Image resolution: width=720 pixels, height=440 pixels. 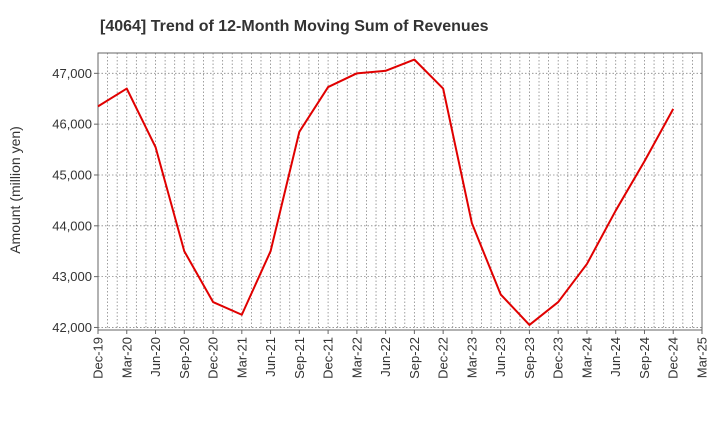 What do you see at coordinates (15, 190) in the screenshot?
I see `y-axis-label: Amount (million yen)` at bounding box center [15, 190].